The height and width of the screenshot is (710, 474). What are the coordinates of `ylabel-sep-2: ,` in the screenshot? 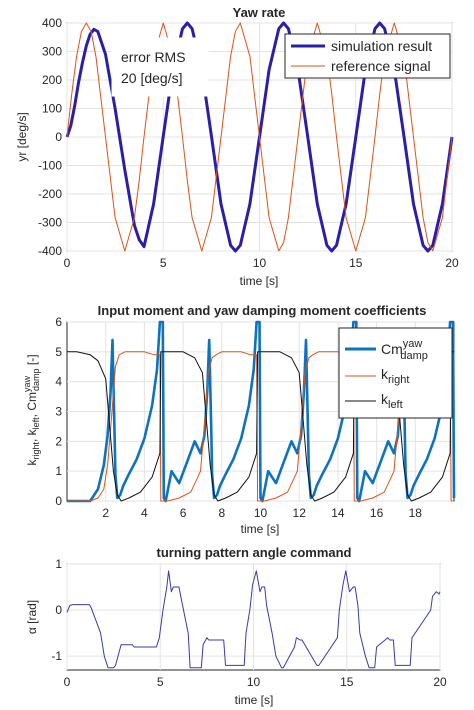 It's located at (32, 414).